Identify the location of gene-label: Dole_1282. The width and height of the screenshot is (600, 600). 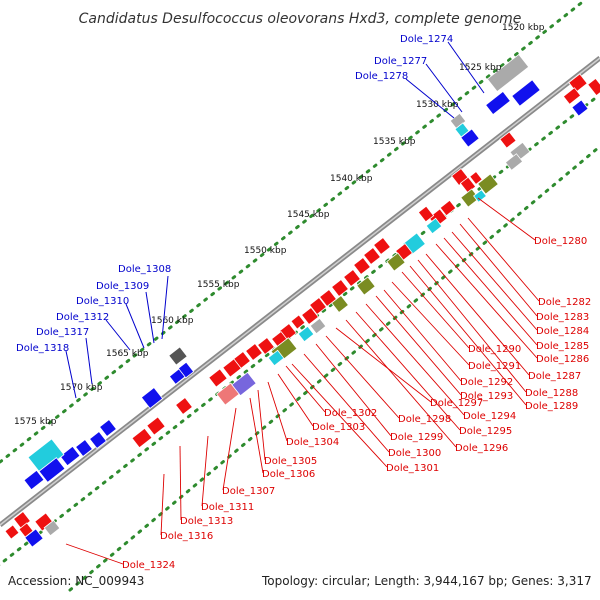
(564, 302).